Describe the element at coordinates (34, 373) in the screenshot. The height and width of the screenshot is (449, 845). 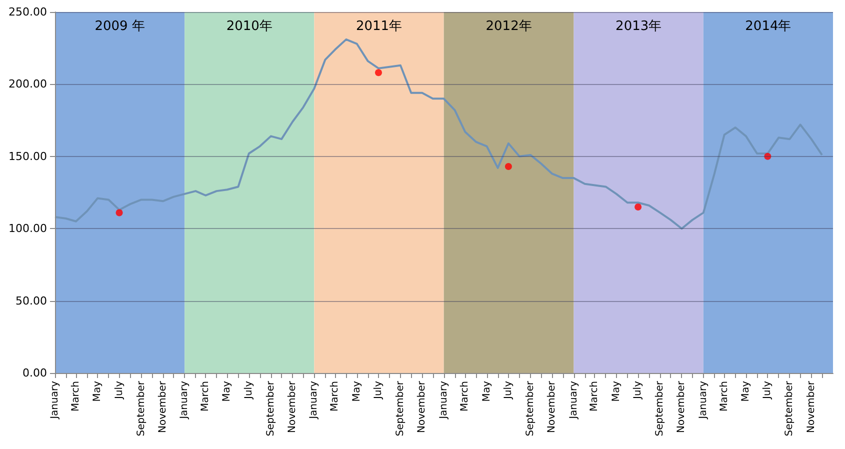
I see `y-tick-label: 0.00` at that location.